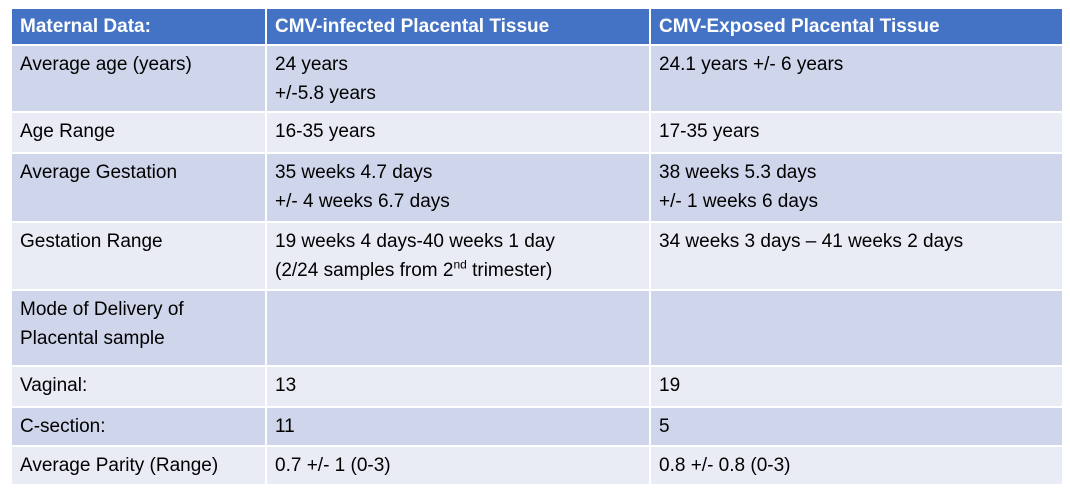  Describe the element at coordinates (458, 78) in the screenshot. I see `infected-cell: 24 years +/-5.8 years` at that location.